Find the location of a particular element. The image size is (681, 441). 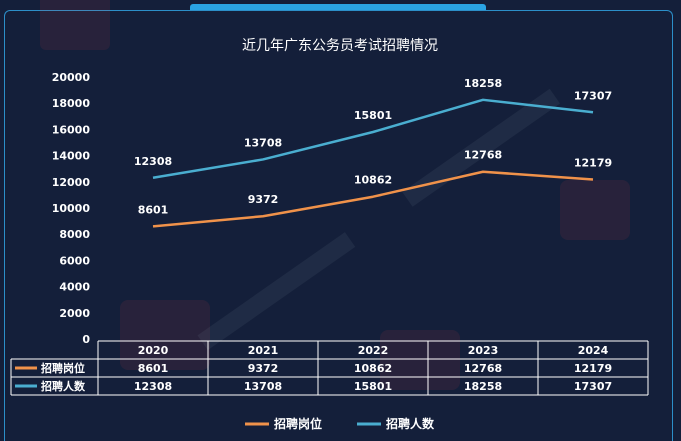

table-cell-value: 12768 is located at coordinates (483, 368).